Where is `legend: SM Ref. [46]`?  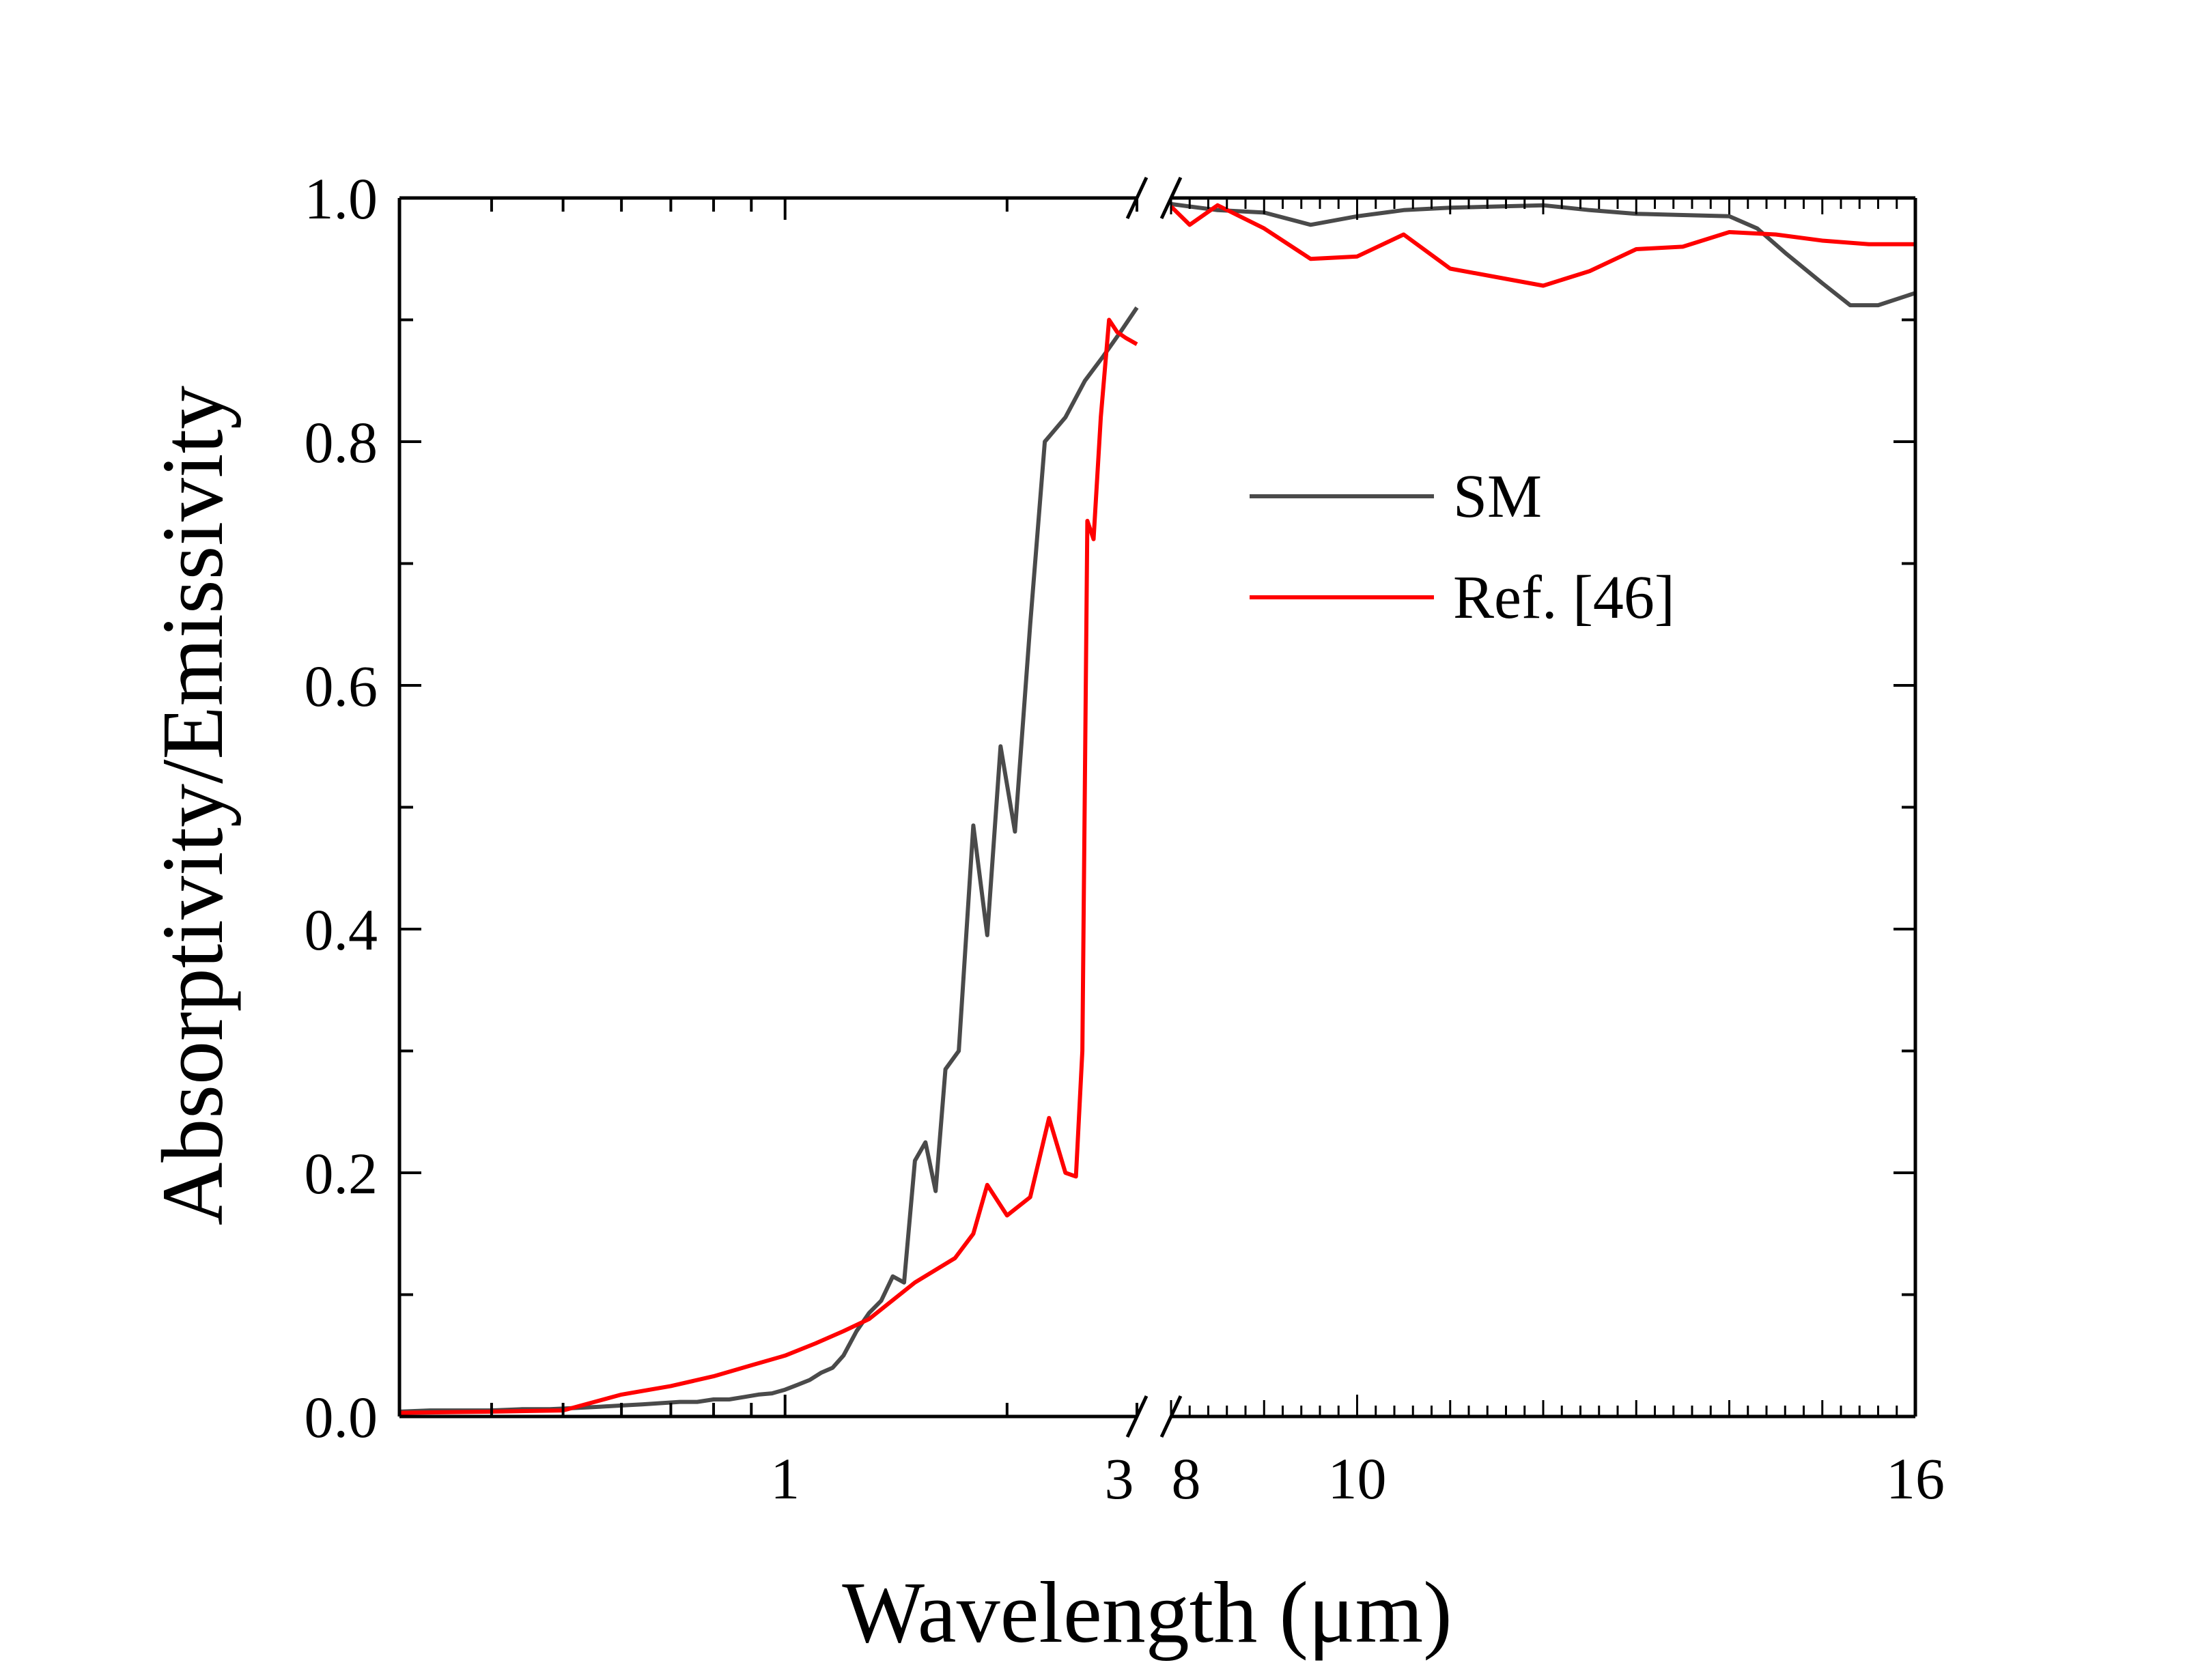
legend: SM Ref. [46] is located at coordinates (1462, 547).